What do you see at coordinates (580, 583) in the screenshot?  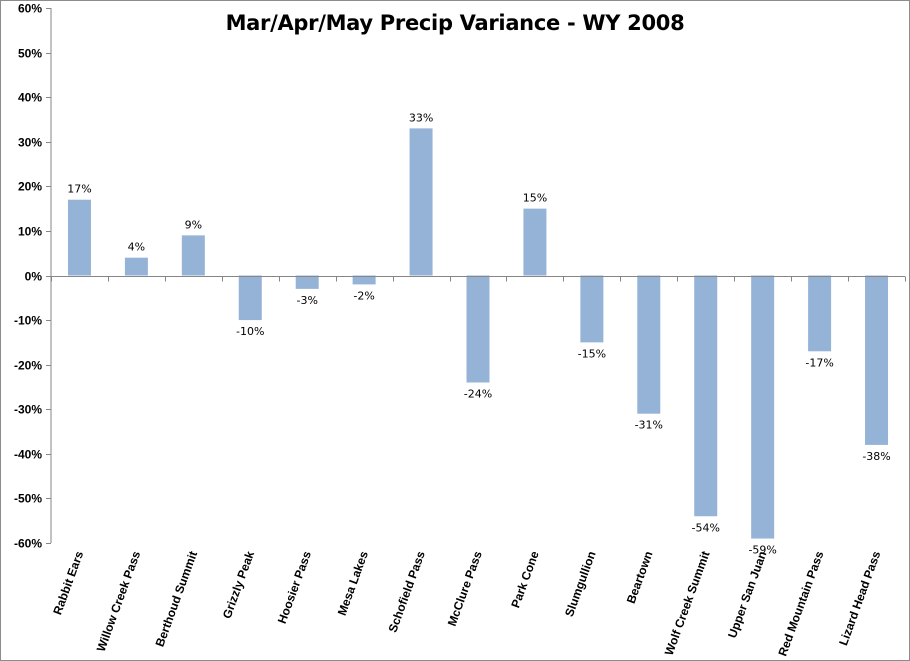 I see `category-label: Slumgullion` at bounding box center [580, 583].